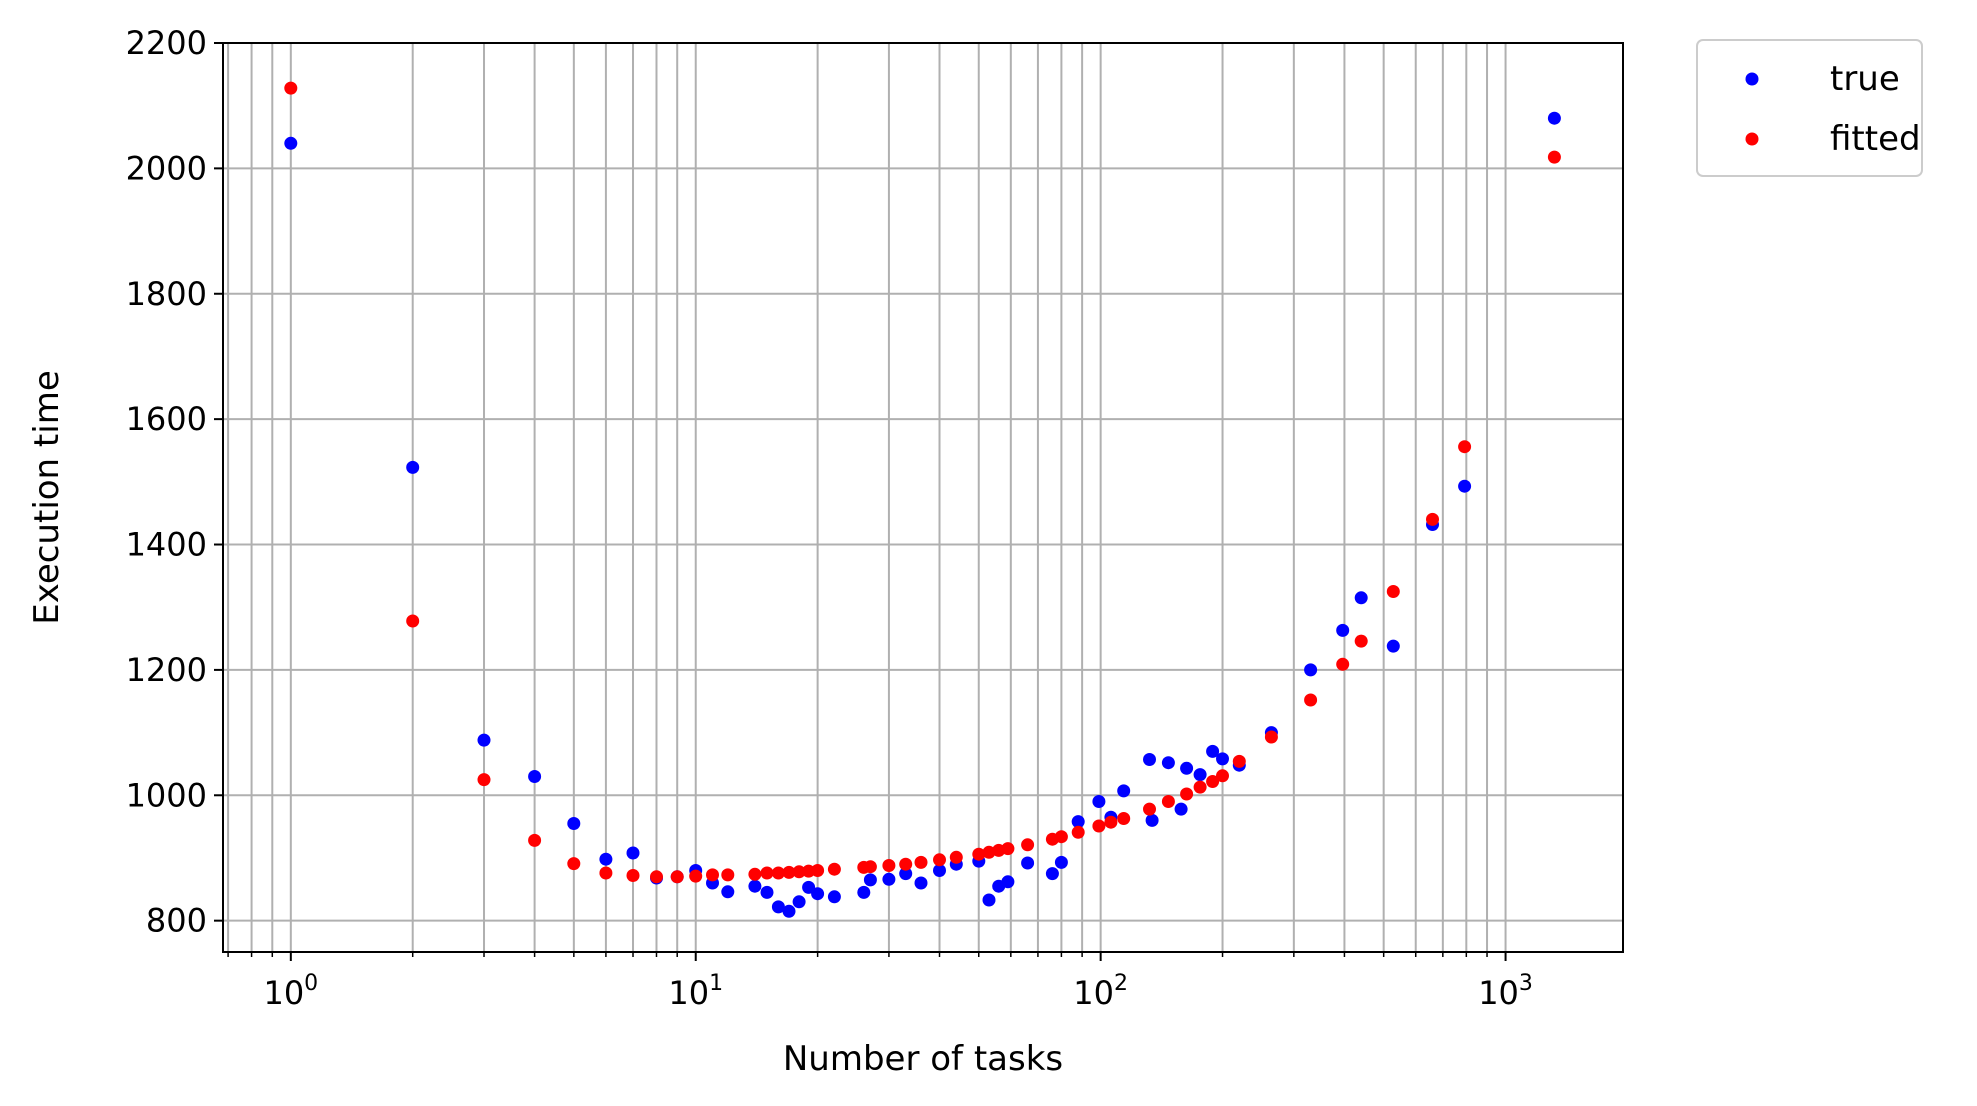 Image resolution: width=1977 pixels, height=1106 pixels. What do you see at coordinates (166, 168) in the screenshot?
I see `y-tick-label: 2000` at bounding box center [166, 168].